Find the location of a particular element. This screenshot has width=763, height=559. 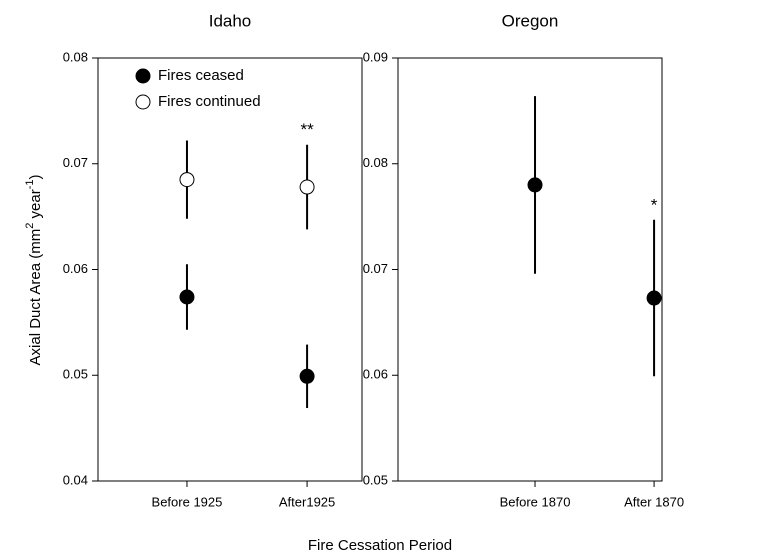

x-axis-label: Fire Cessation Period is located at coordinates (380, 545).